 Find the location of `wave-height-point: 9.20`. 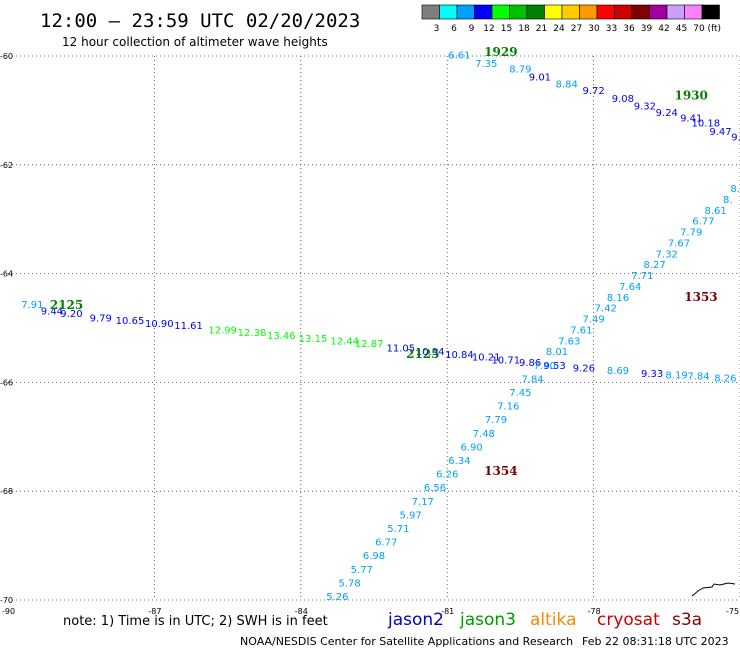

wave-height-point: 9.20 is located at coordinates (71, 314).